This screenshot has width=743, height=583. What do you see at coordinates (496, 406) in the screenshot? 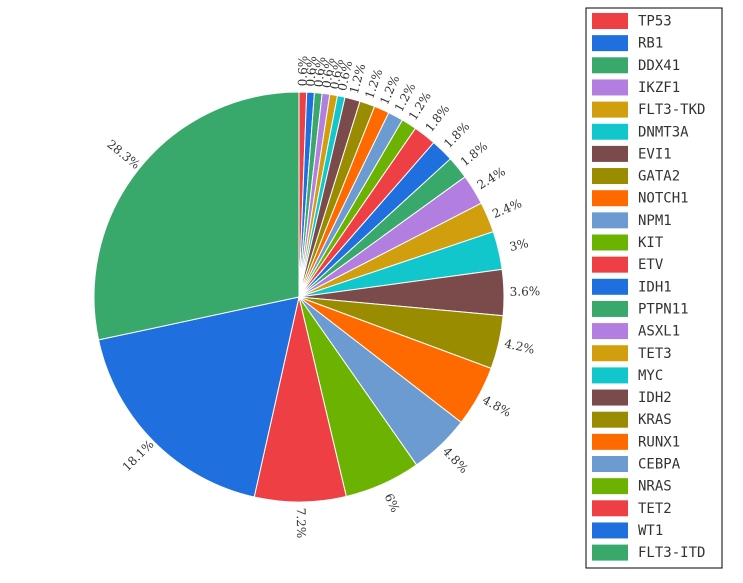
I see `slice-label-runx1: 4.8%` at bounding box center [496, 406].